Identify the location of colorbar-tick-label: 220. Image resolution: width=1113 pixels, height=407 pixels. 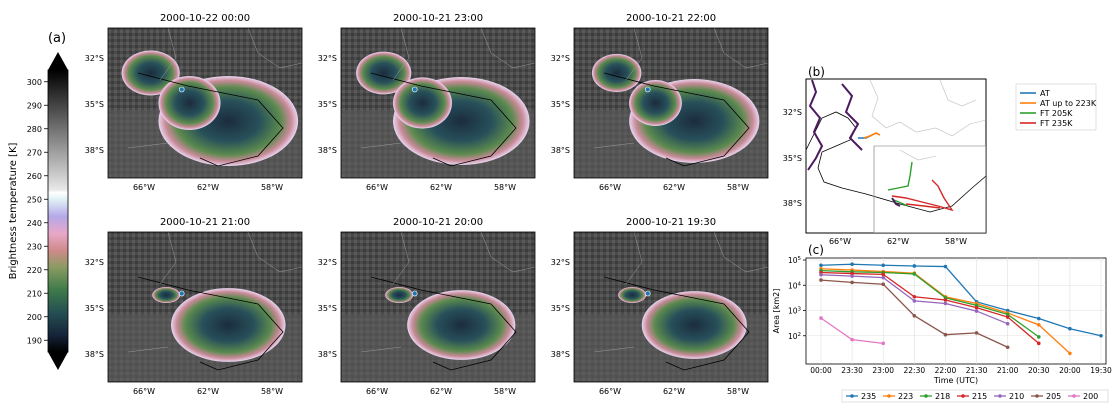
(34, 270).